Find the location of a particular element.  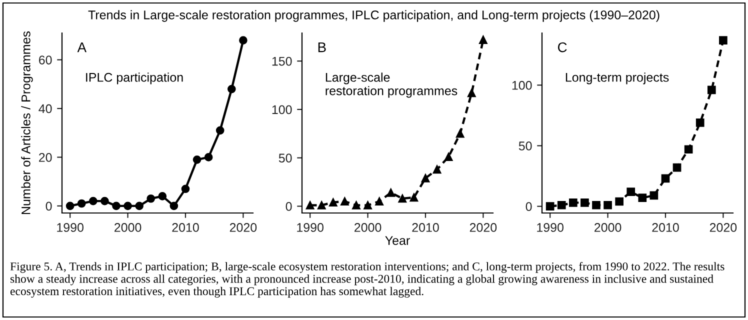

annotation: Long-term projects is located at coordinates (617, 78).